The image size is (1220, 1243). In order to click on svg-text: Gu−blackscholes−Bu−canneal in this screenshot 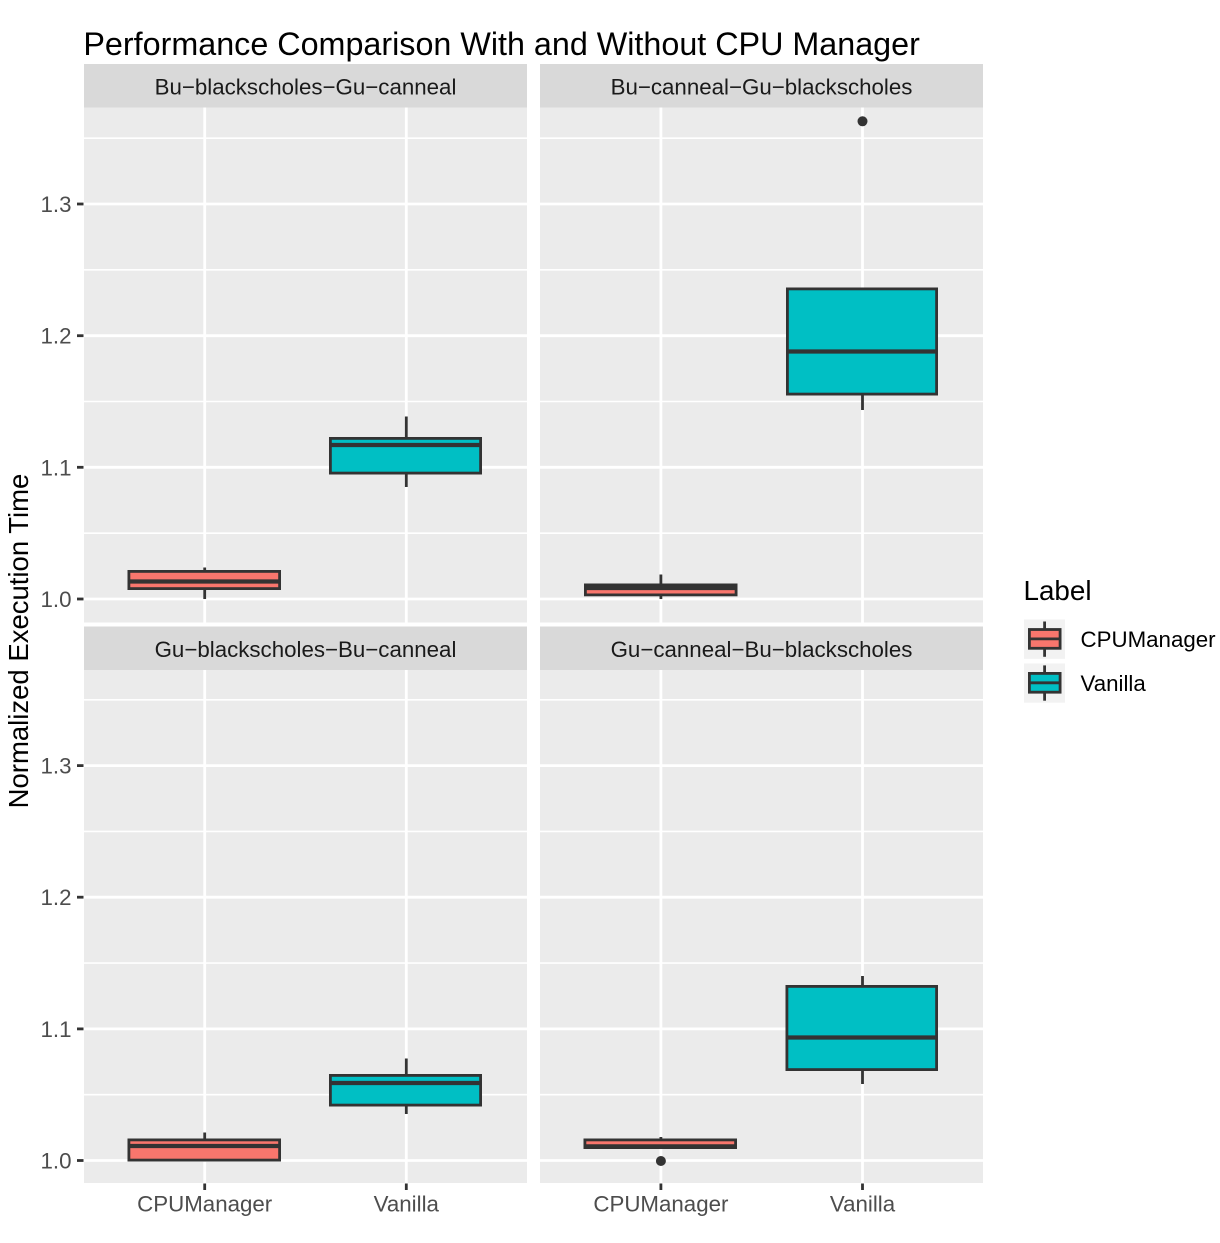, I will do `click(306, 649)`.